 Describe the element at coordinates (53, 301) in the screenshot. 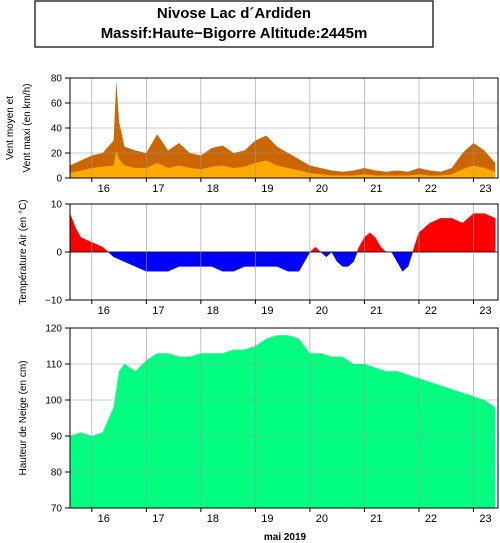

I see `y-tick-label: −10` at that location.